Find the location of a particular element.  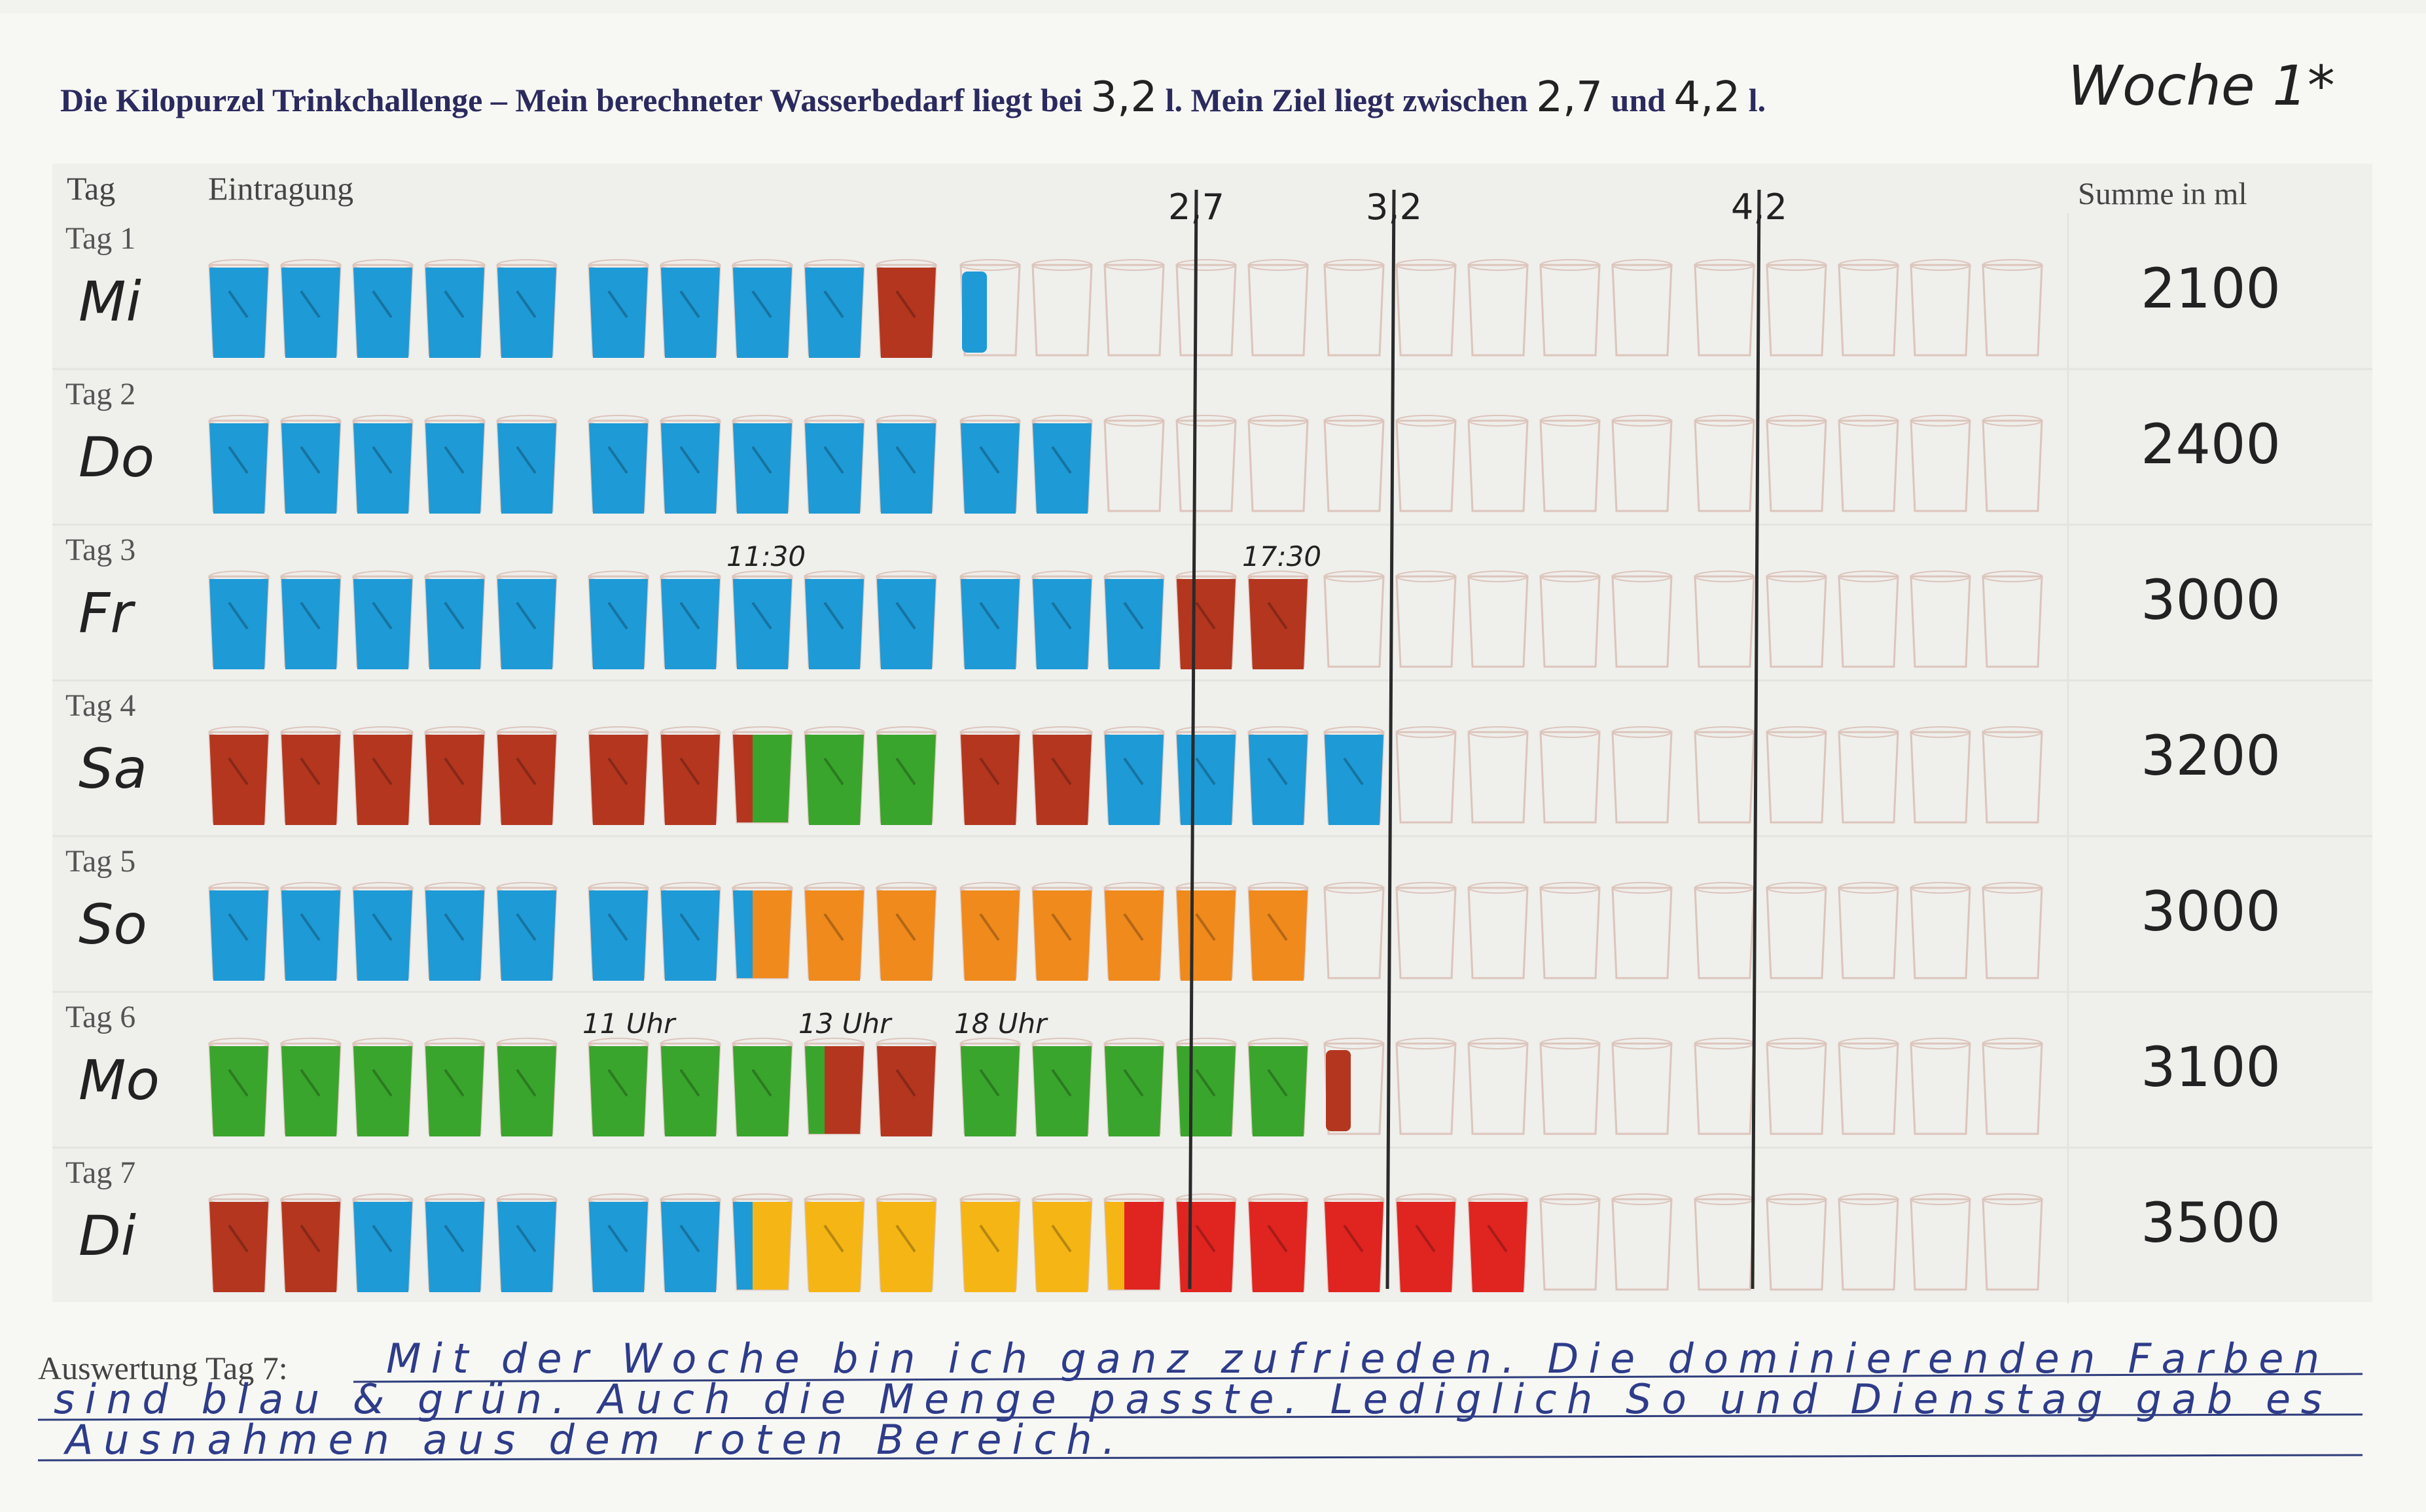

evaluation-line-3: Ausnahmen aus dem roten Bereich. is located at coordinates (591, 1440).